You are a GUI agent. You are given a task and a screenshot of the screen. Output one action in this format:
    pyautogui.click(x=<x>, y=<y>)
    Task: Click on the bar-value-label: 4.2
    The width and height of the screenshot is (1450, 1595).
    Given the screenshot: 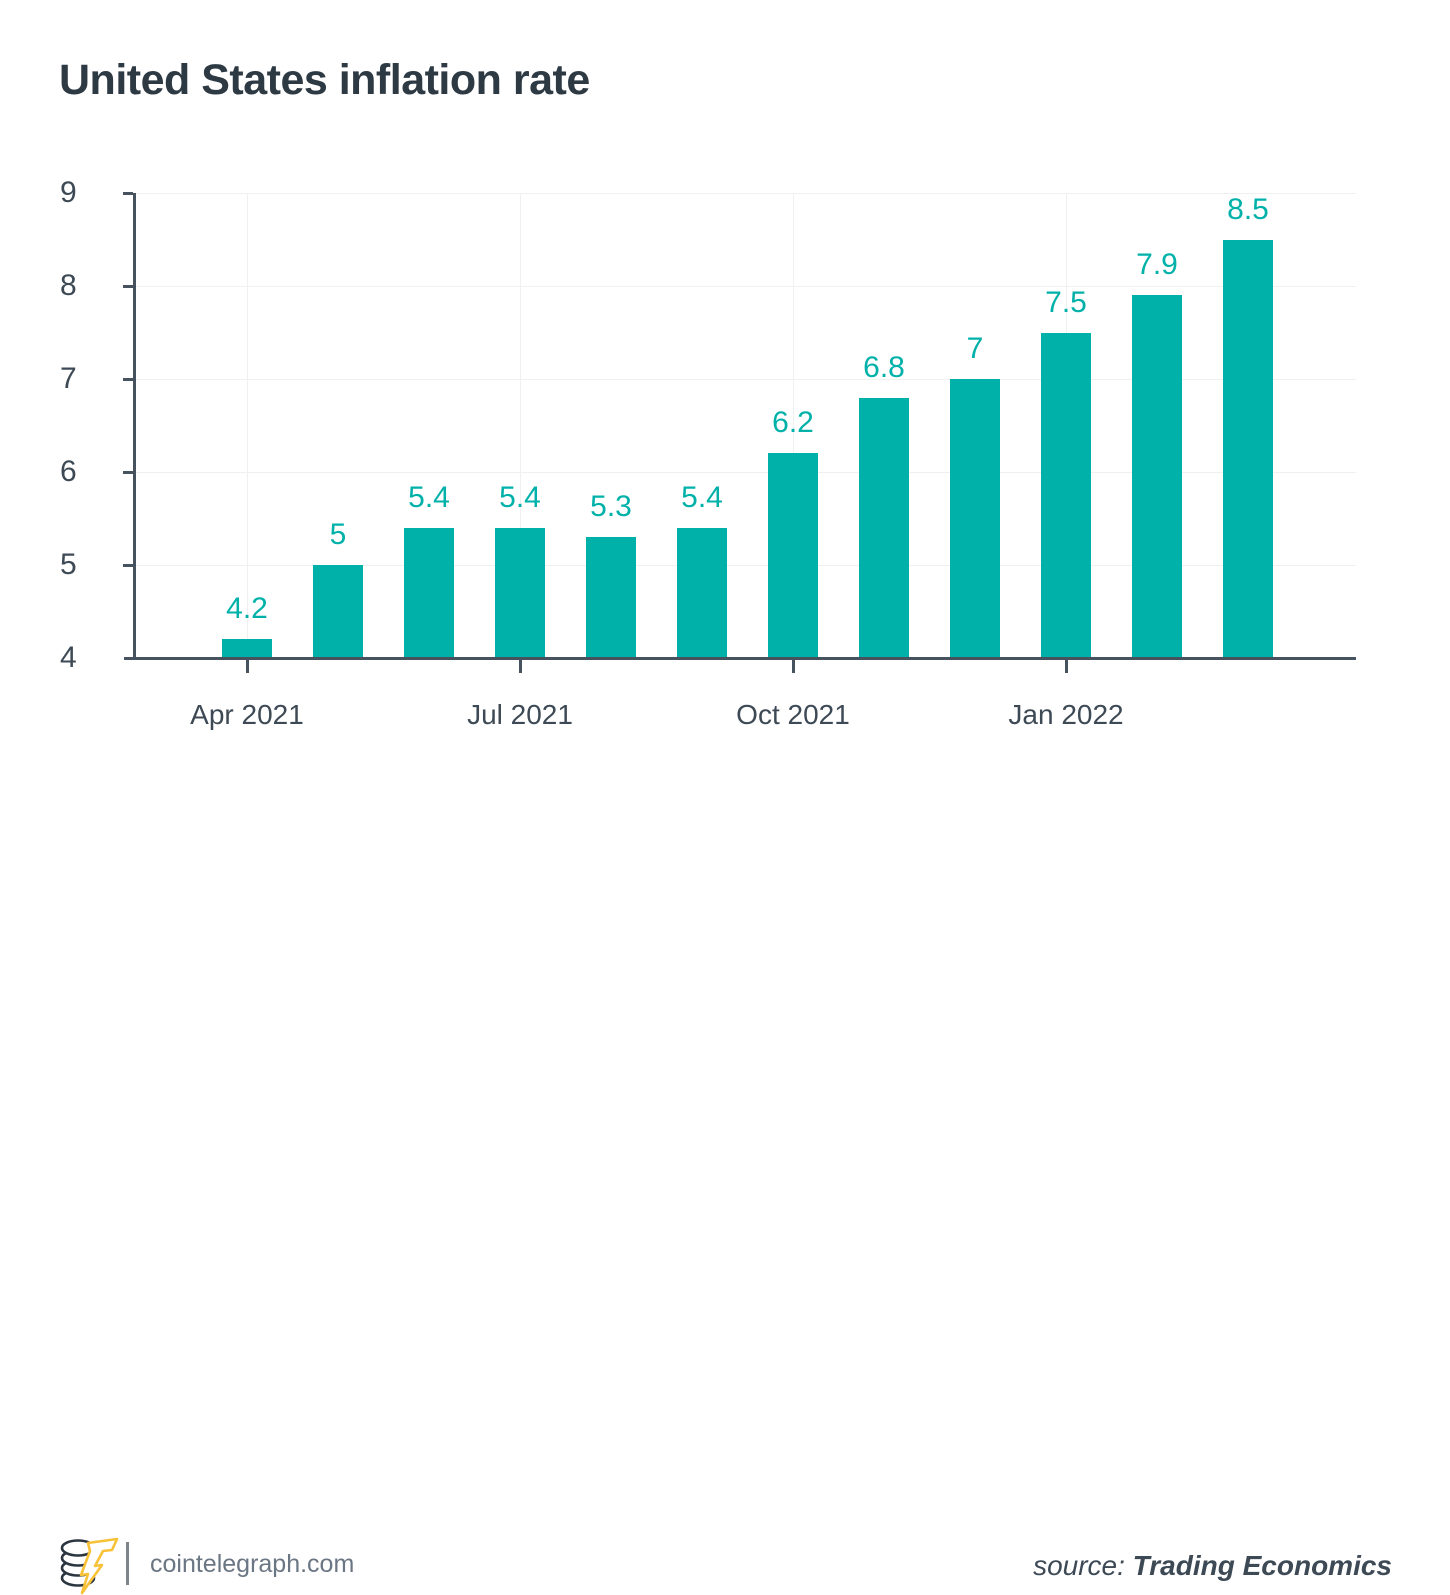 What is the action you would take?
    pyautogui.click(x=247, y=609)
    